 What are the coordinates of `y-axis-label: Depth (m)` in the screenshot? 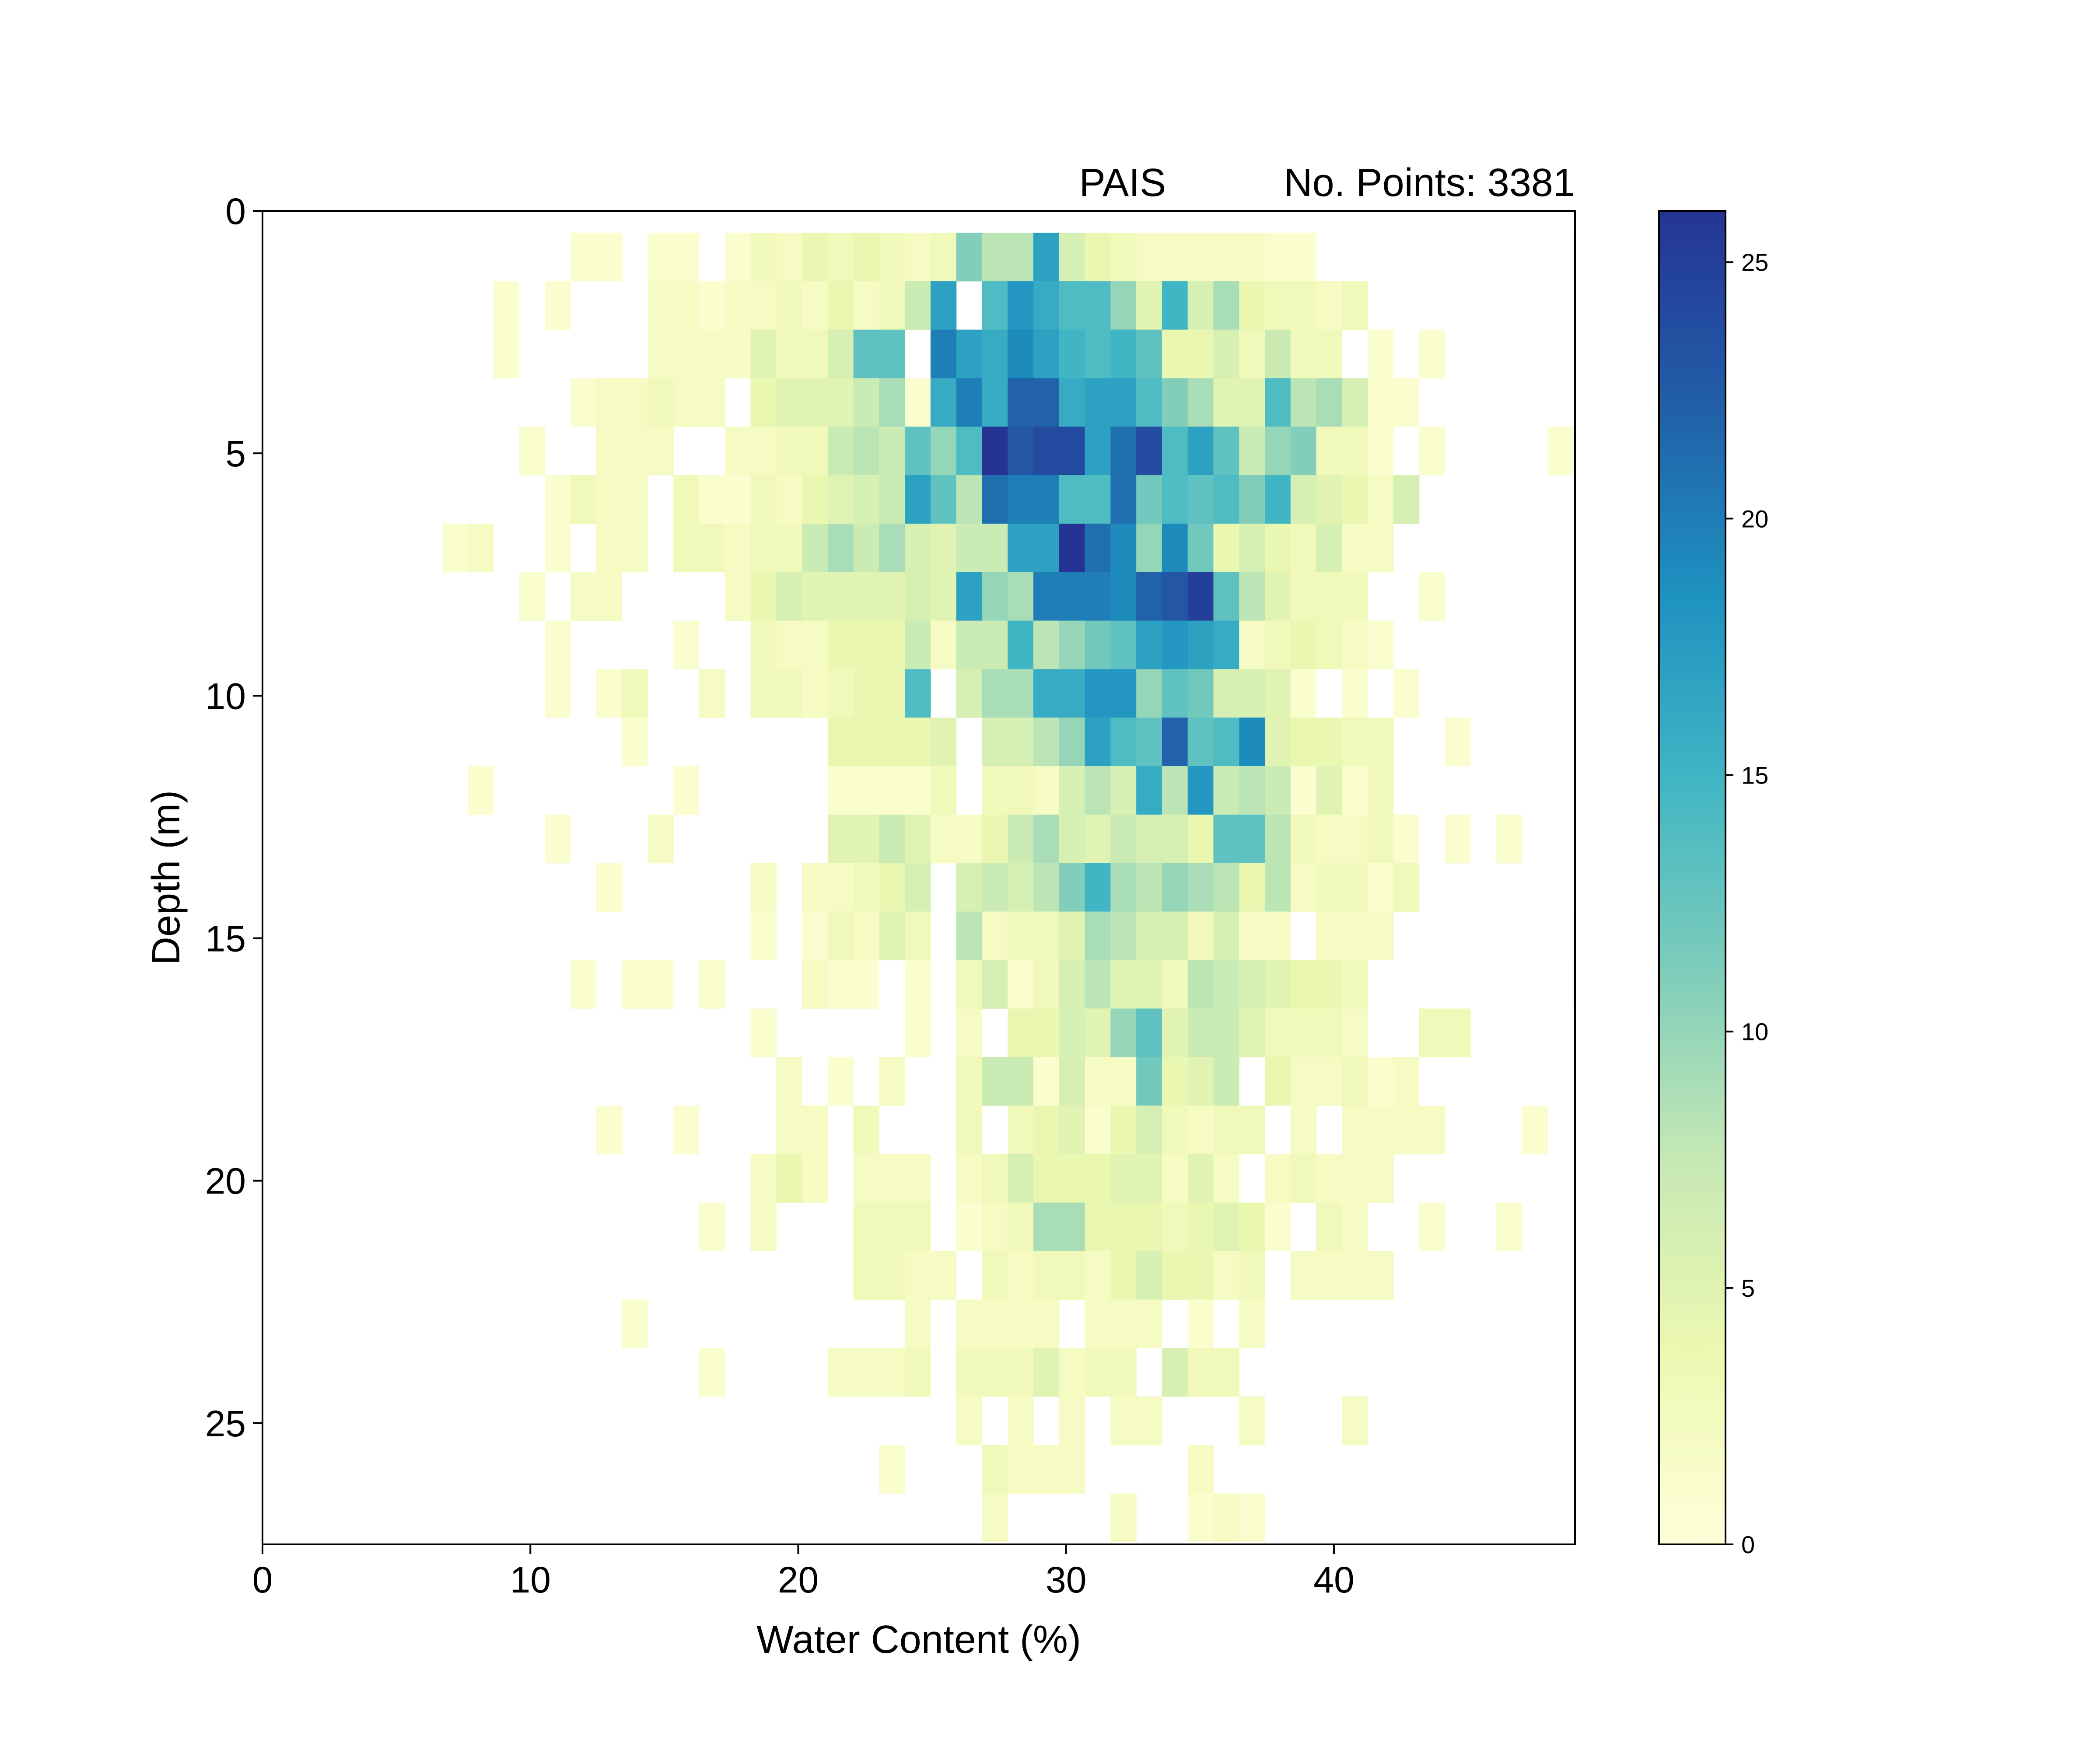 It's located at (166, 877).